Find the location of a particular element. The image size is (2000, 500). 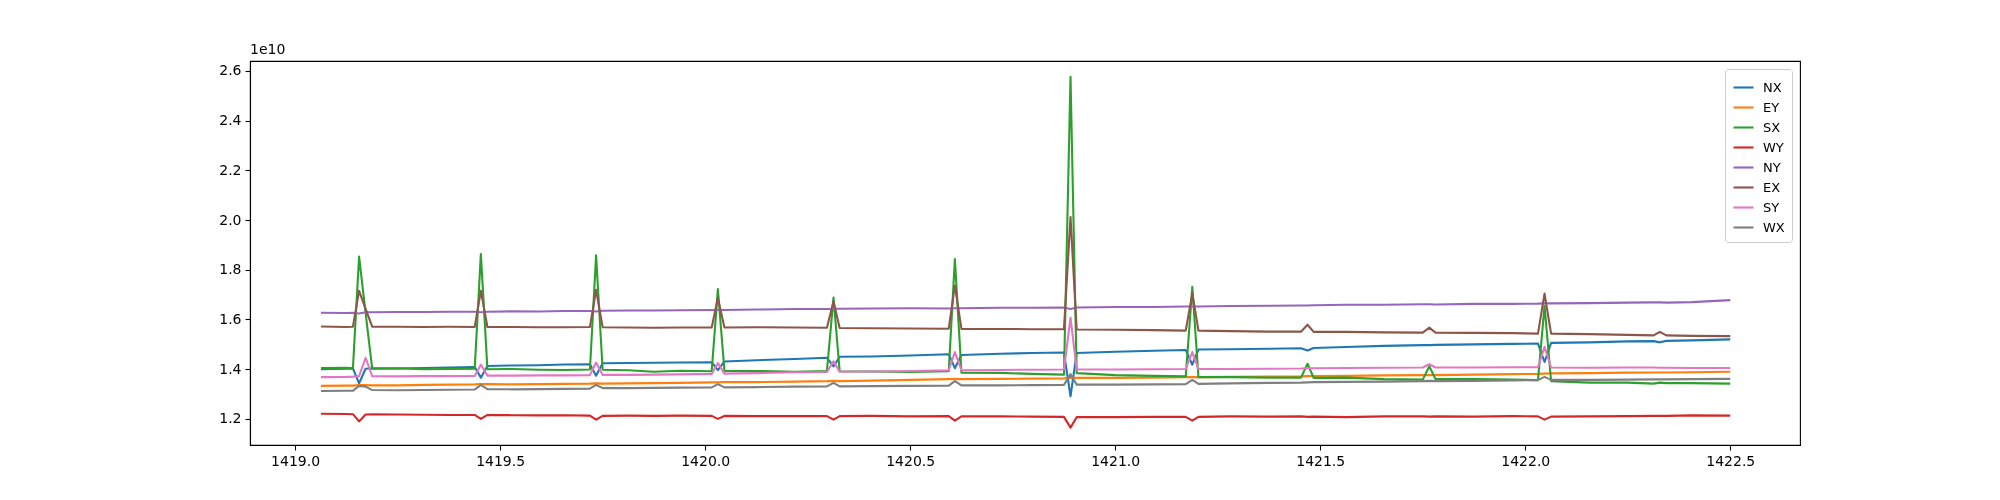

x-tick-label: 1420.0 is located at coordinates (706, 460).